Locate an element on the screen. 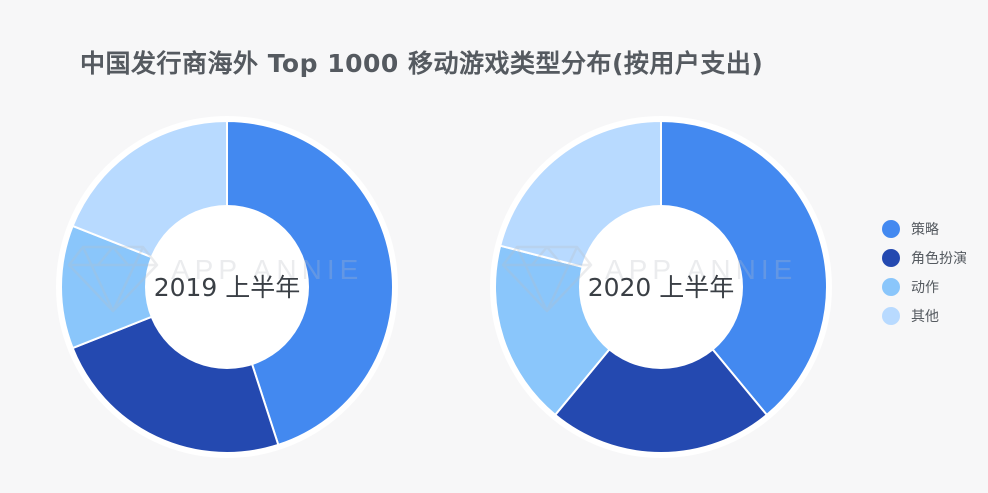  legend-label-strategy: 策略 is located at coordinates (925, 229).